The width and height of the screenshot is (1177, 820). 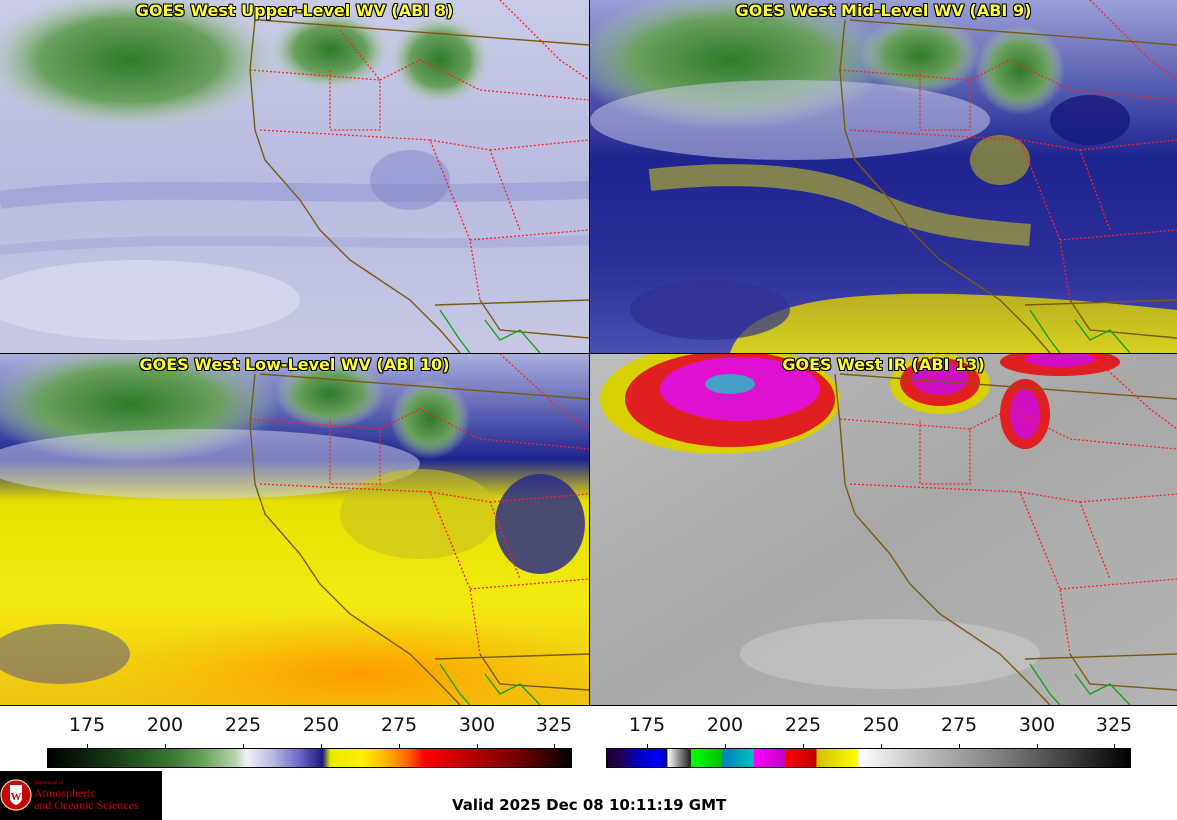 I want to click on panel-title: GOES West Upper-Level WV (ABI 8), so click(x=294, y=10).